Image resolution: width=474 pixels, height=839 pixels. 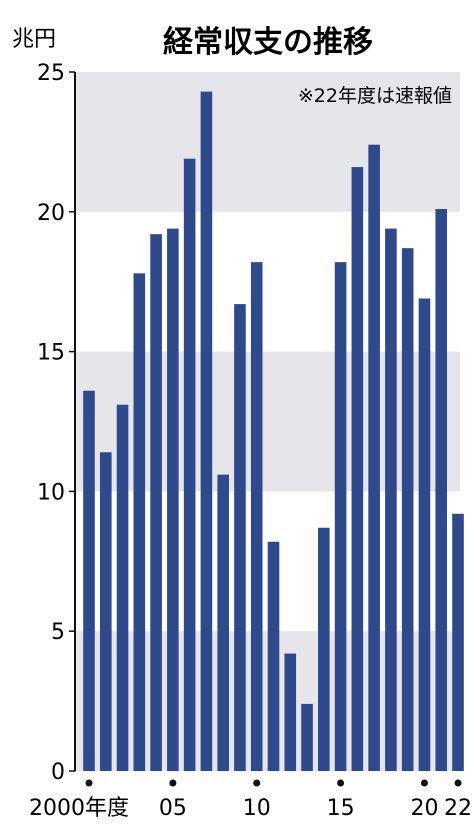 What do you see at coordinates (139, 522) in the screenshot?
I see `bar-2003` at bounding box center [139, 522].